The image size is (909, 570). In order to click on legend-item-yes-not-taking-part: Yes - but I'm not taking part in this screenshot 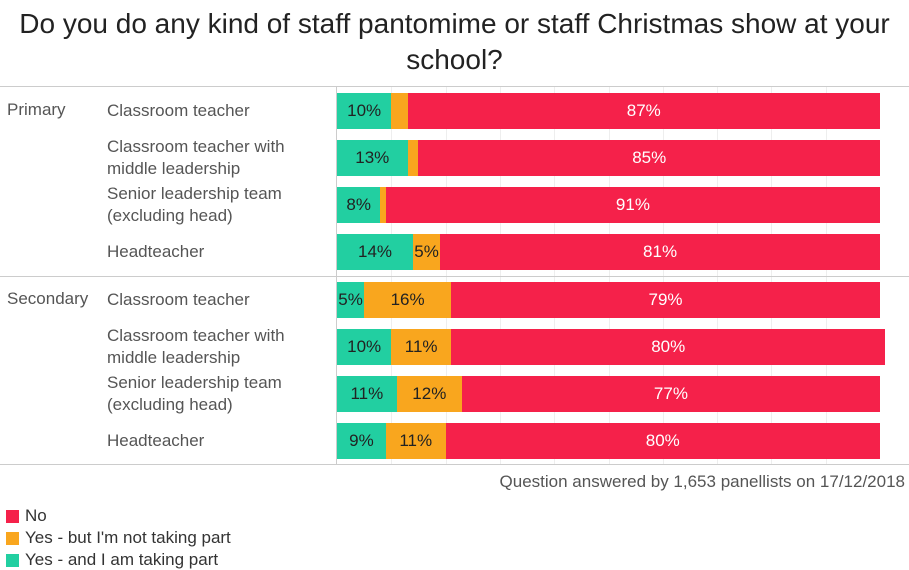, I will do `click(118, 538)`.